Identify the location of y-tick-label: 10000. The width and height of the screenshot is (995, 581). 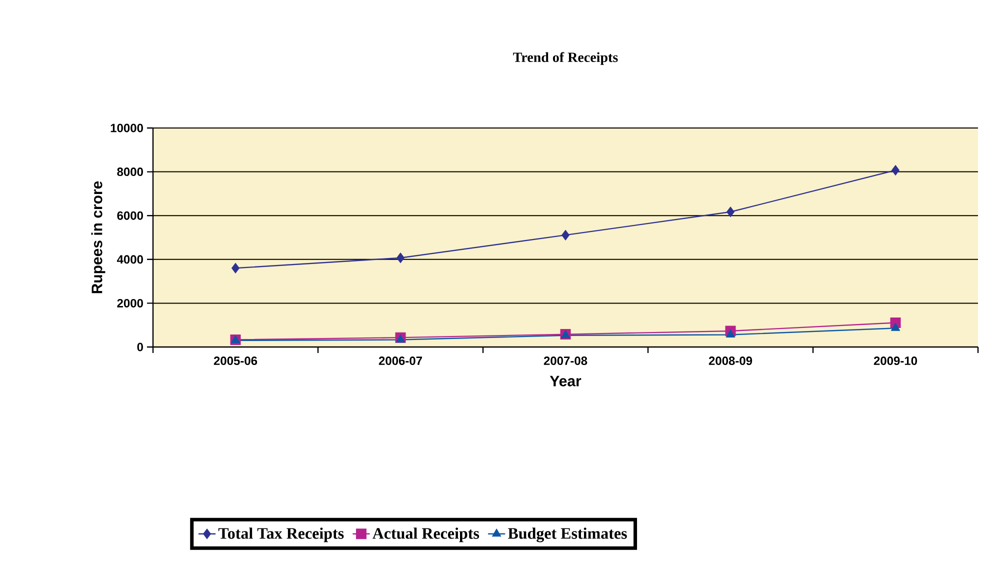
(126, 128).